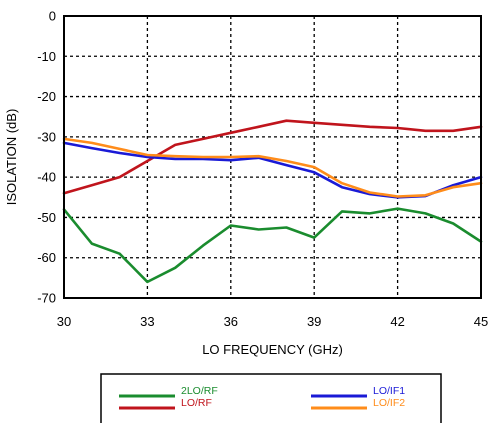 The image size is (488, 423). I want to click on y-tick-label: -60, so click(46, 257).